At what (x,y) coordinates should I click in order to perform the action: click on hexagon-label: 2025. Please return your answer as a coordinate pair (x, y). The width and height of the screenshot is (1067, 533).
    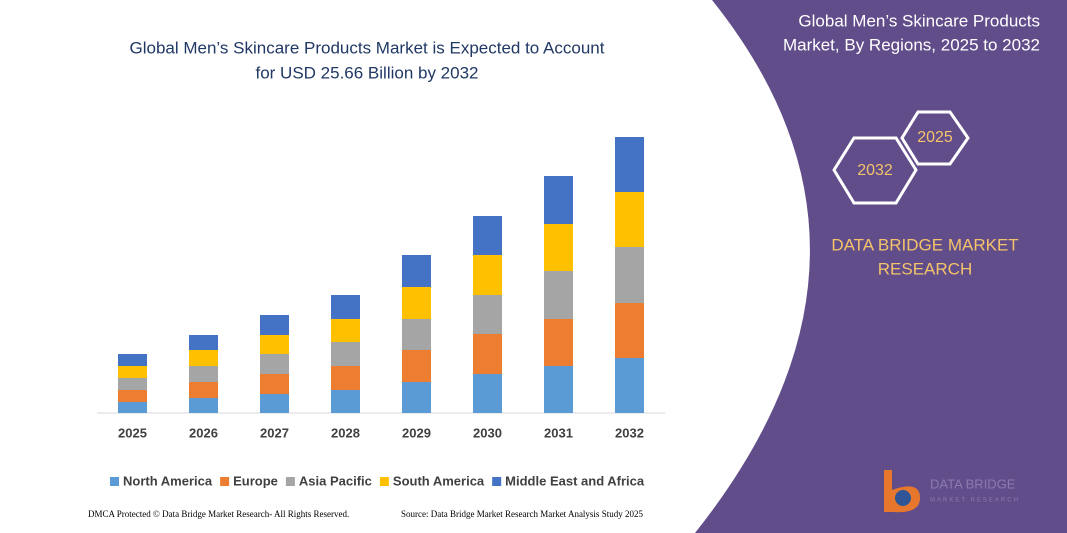
    Looking at the image, I should click on (935, 137).